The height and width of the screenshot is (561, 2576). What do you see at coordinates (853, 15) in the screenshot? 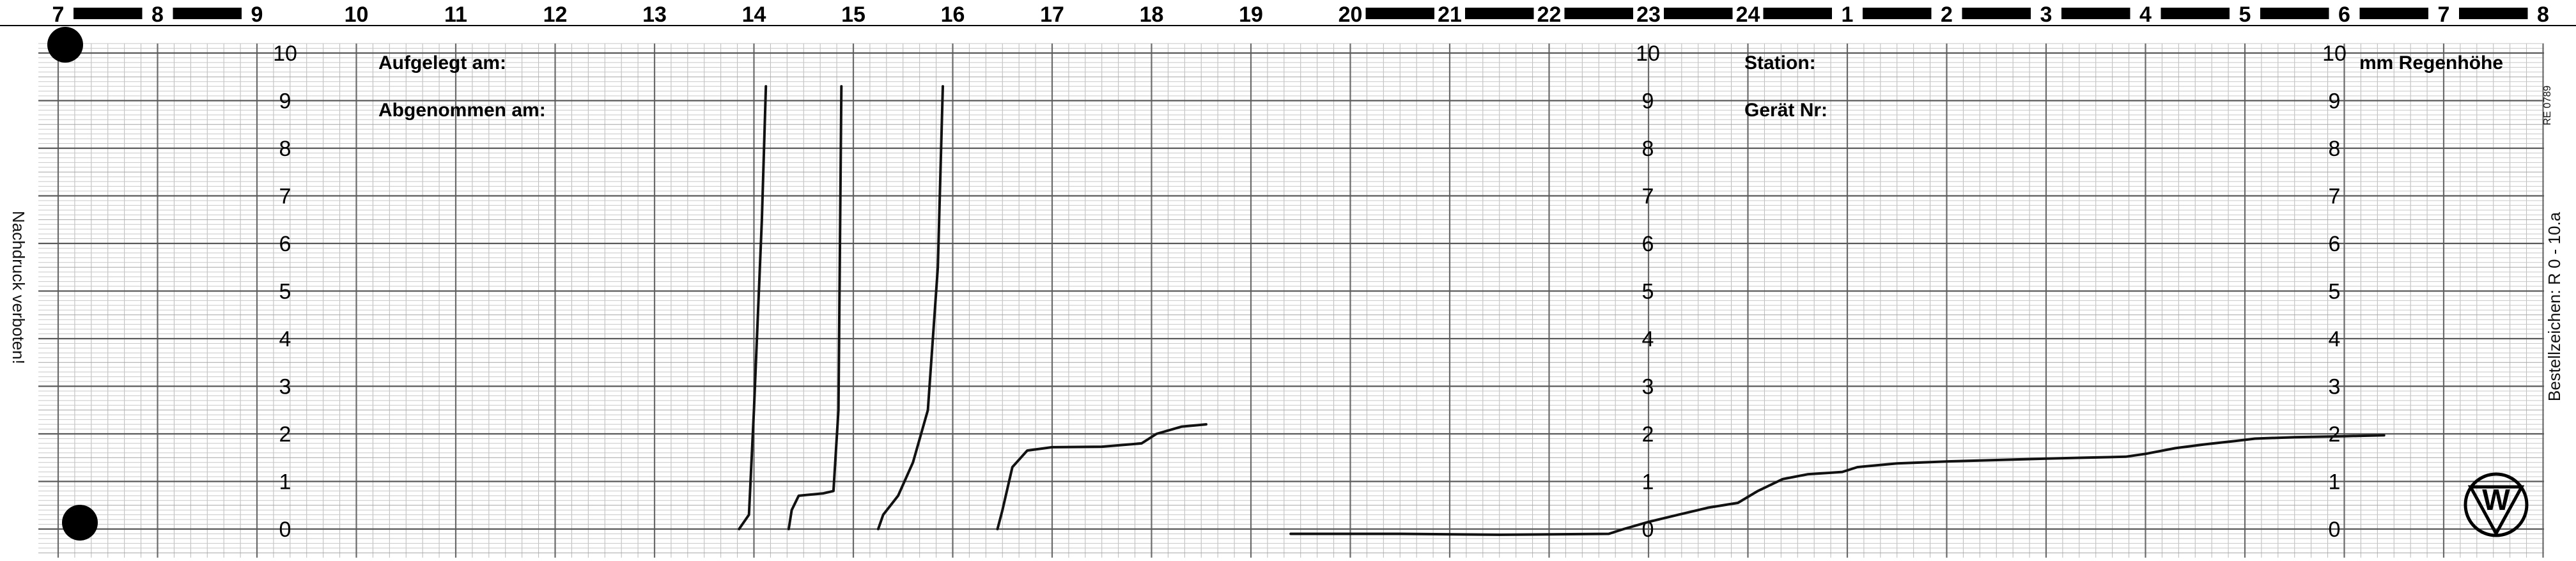
I see `hour-label: 15` at bounding box center [853, 15].